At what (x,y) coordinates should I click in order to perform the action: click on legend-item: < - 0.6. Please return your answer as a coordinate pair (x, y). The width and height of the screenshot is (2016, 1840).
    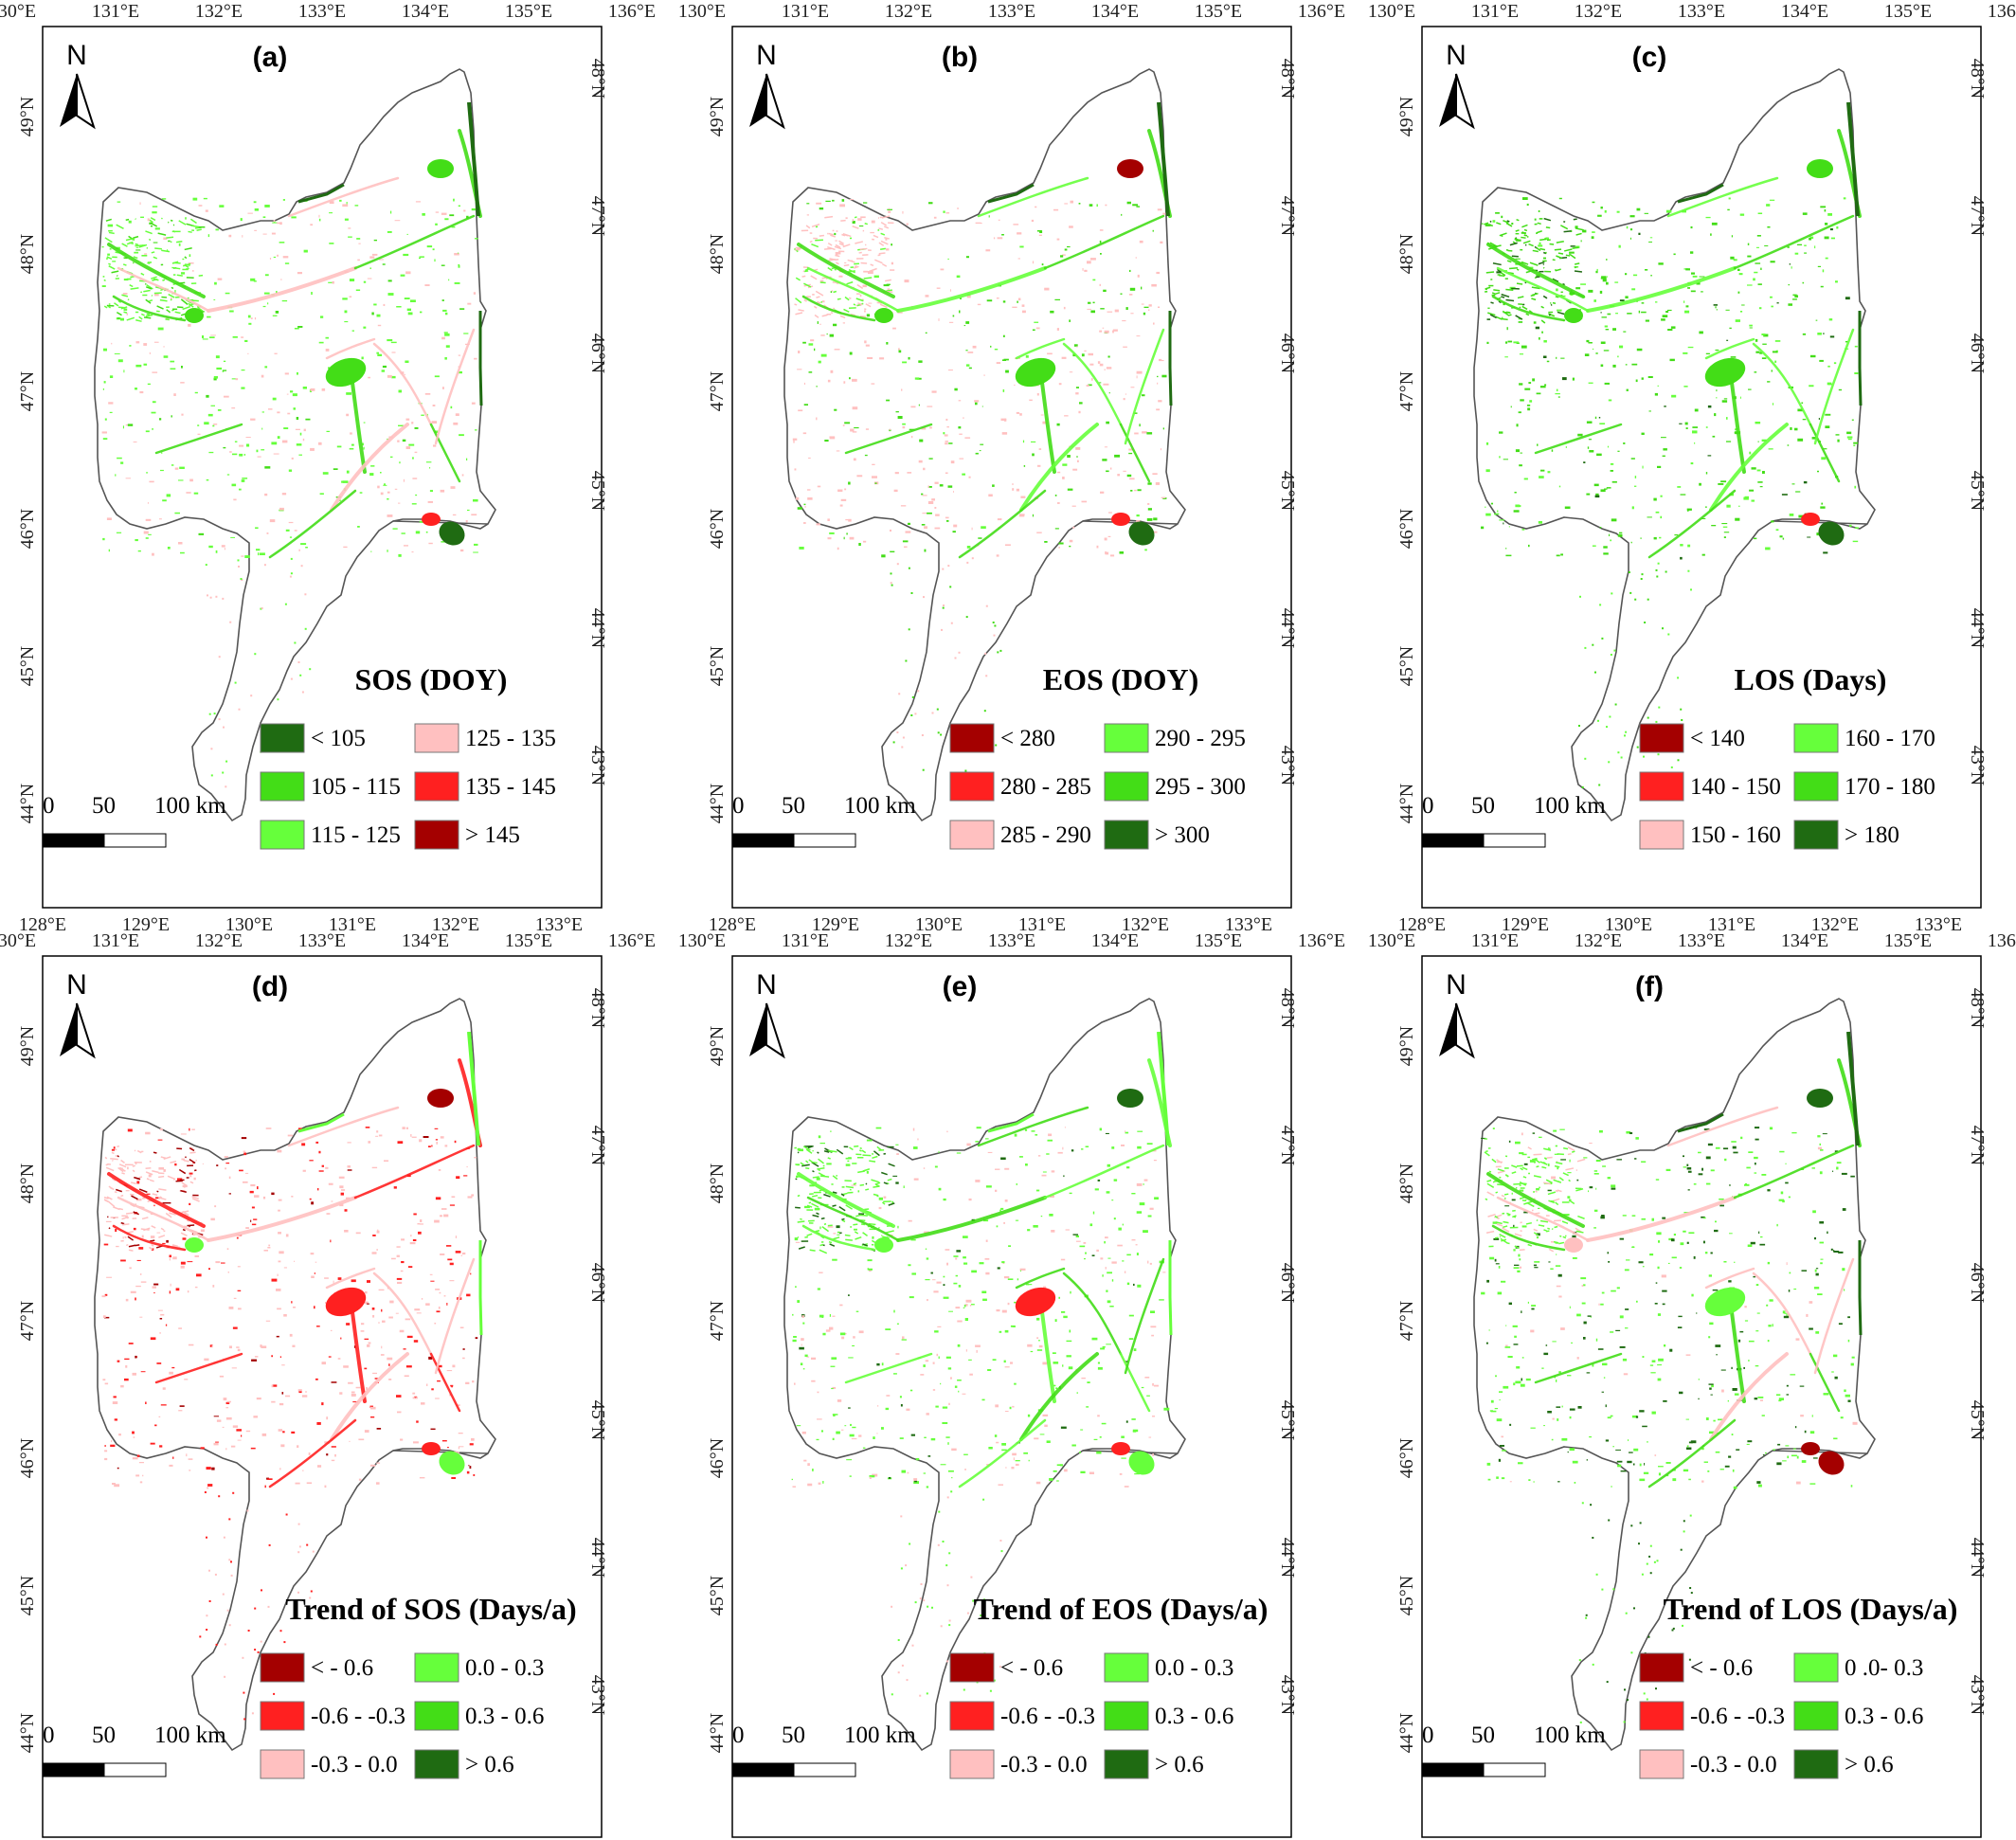
    Looking at the image, I should click on (1006, 1667).